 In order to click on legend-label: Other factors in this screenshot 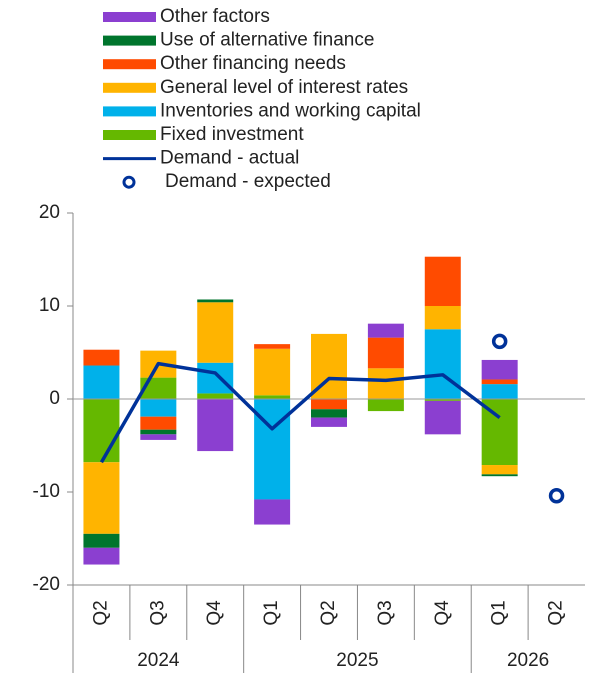, I will do `click(215, 16)`.